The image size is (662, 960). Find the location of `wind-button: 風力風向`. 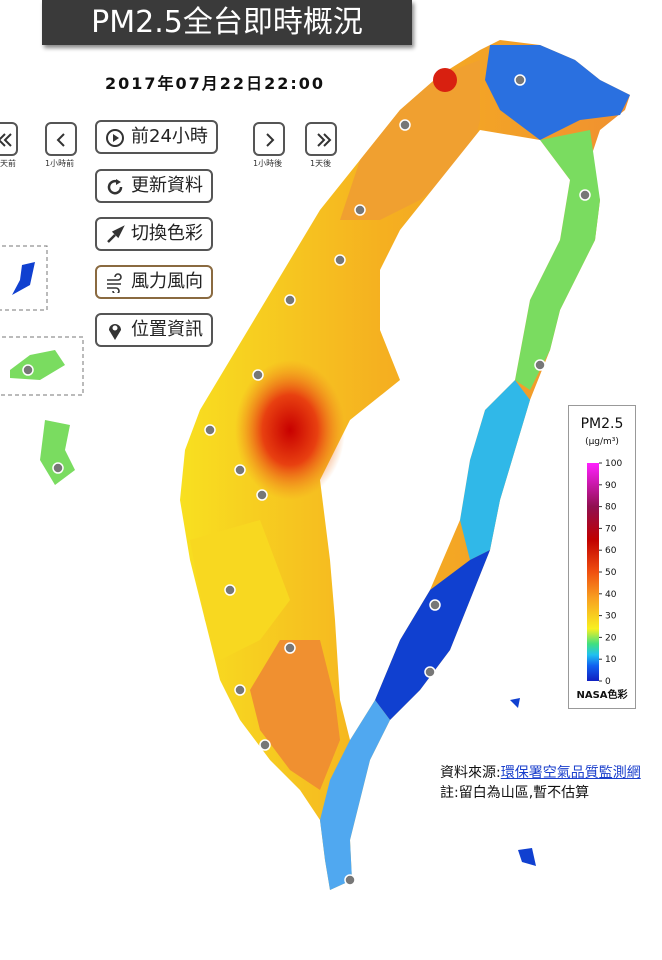

wind-button: 風力風向 is located at coordinates (154, 282).